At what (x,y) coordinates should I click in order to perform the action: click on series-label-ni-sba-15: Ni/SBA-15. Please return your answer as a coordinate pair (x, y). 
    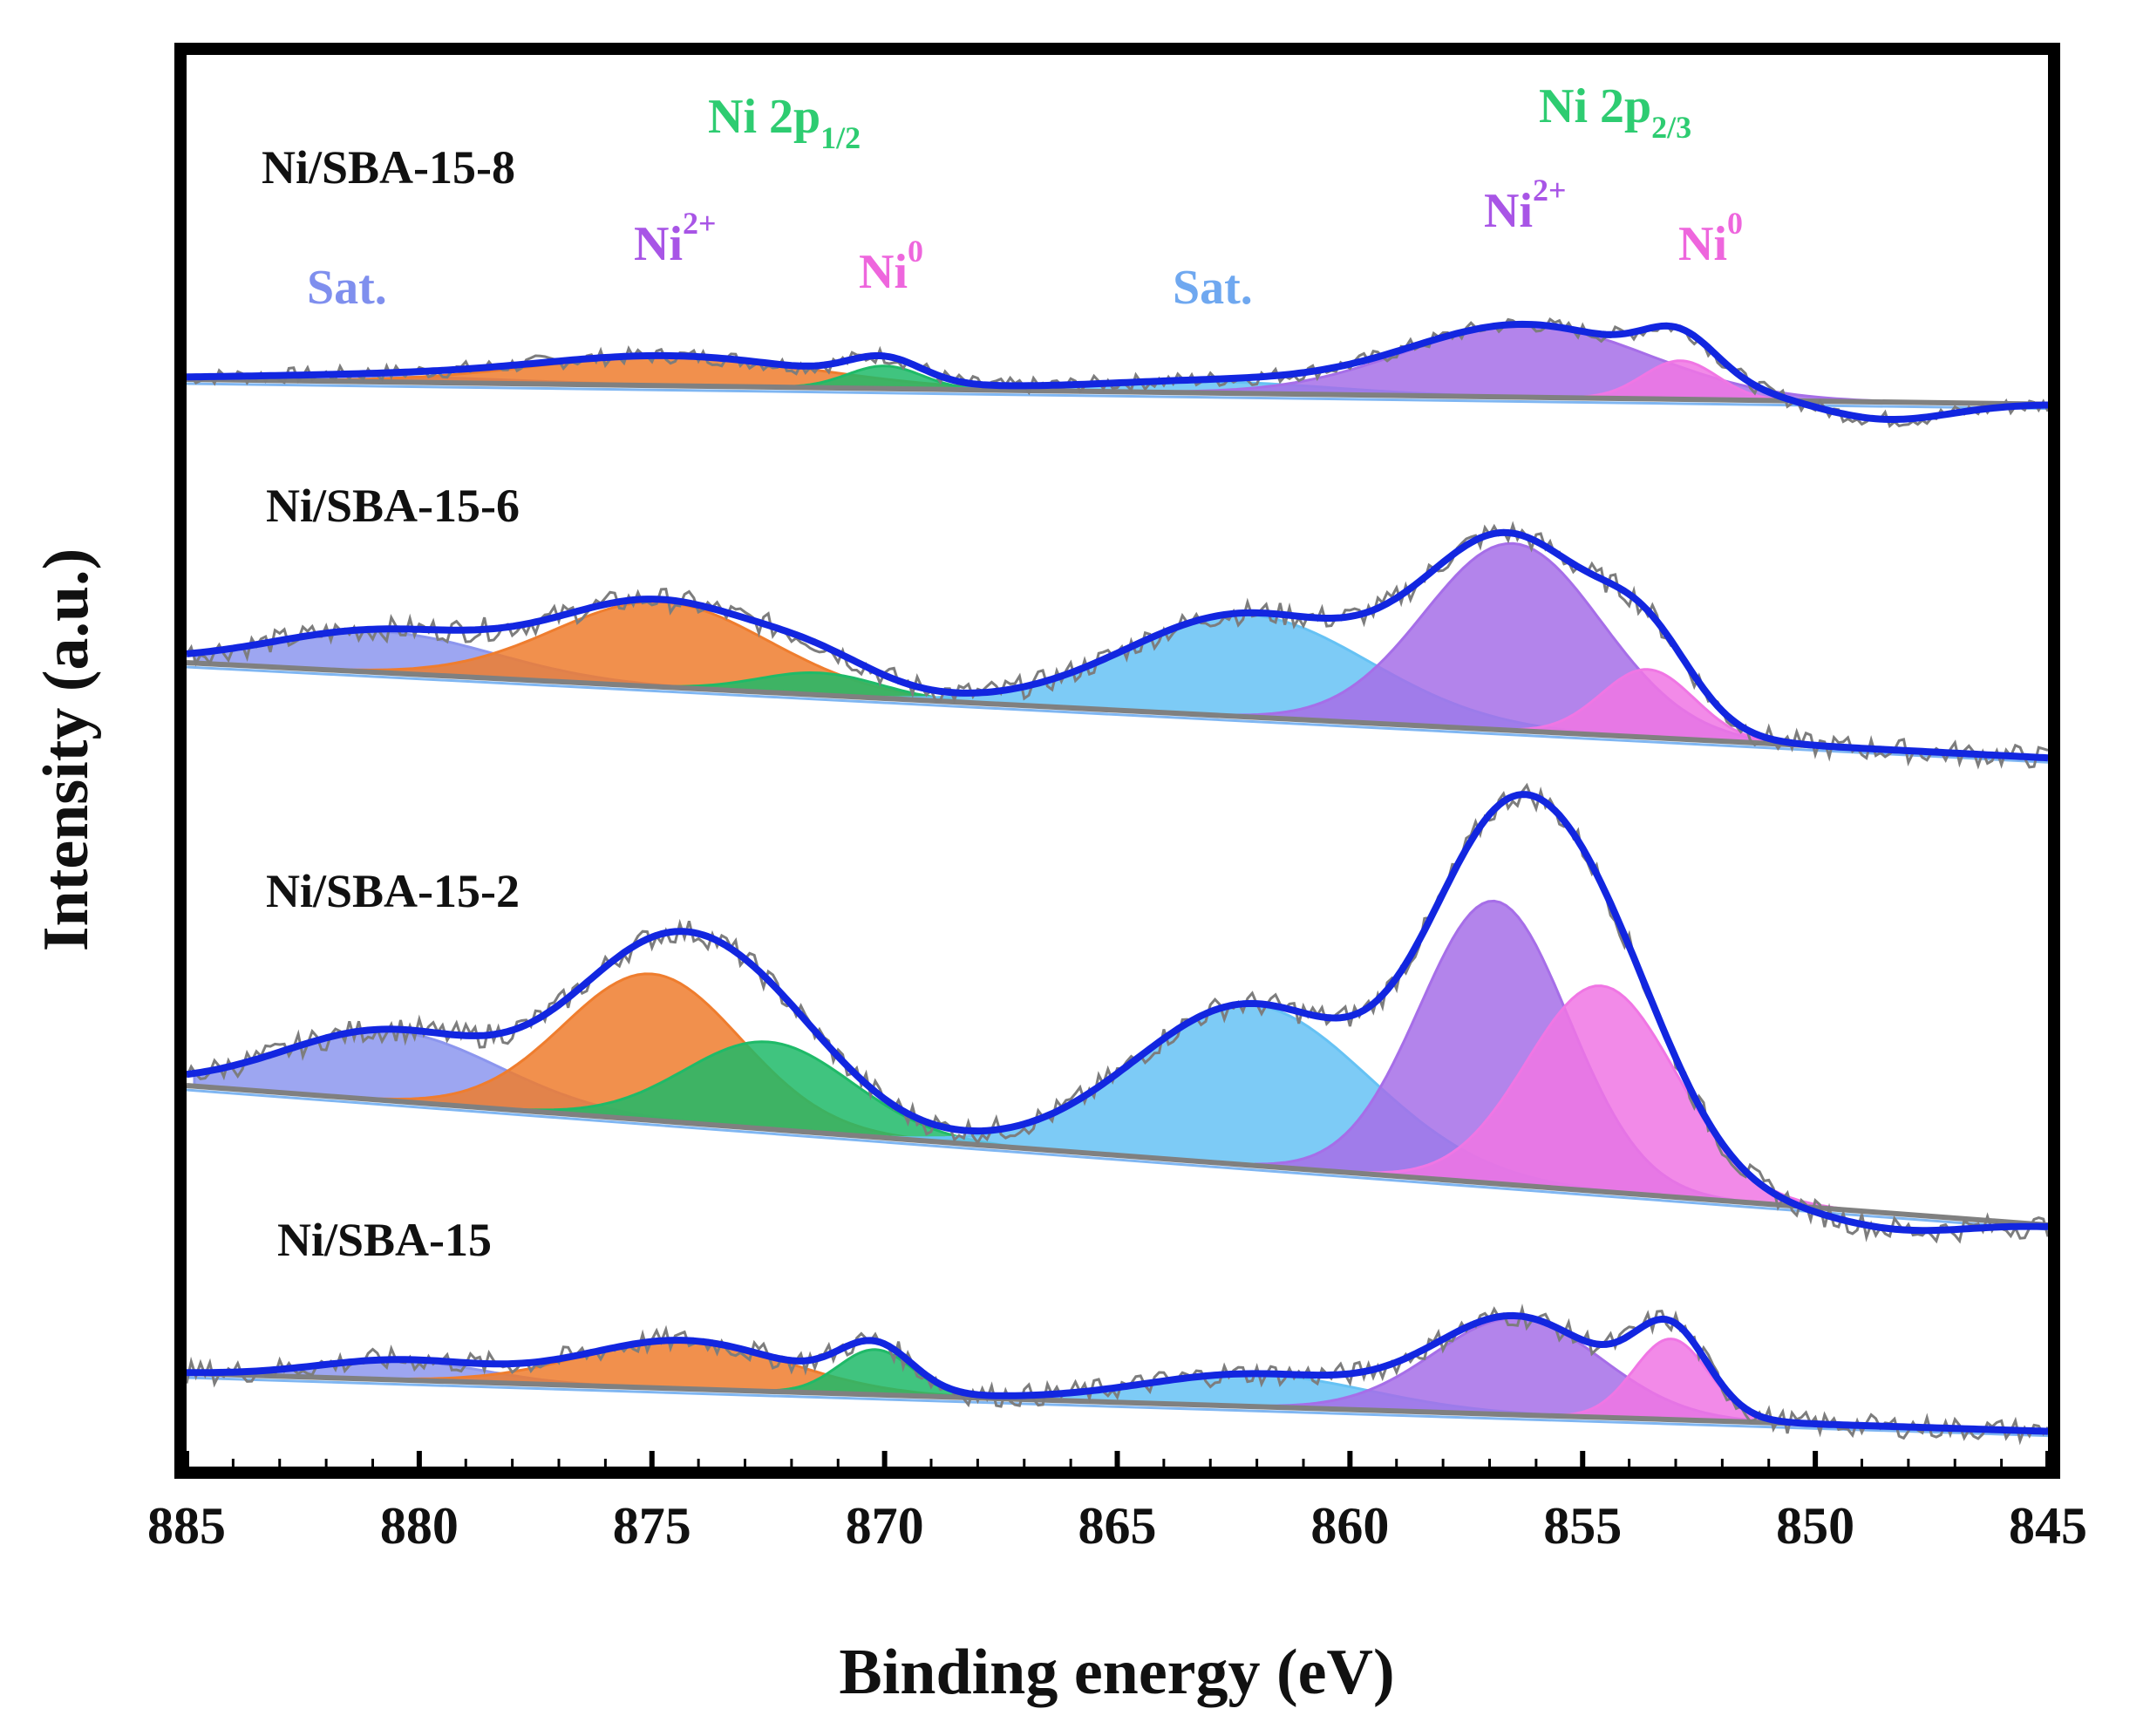
    Looking at the image, I should click on (384, 1240).